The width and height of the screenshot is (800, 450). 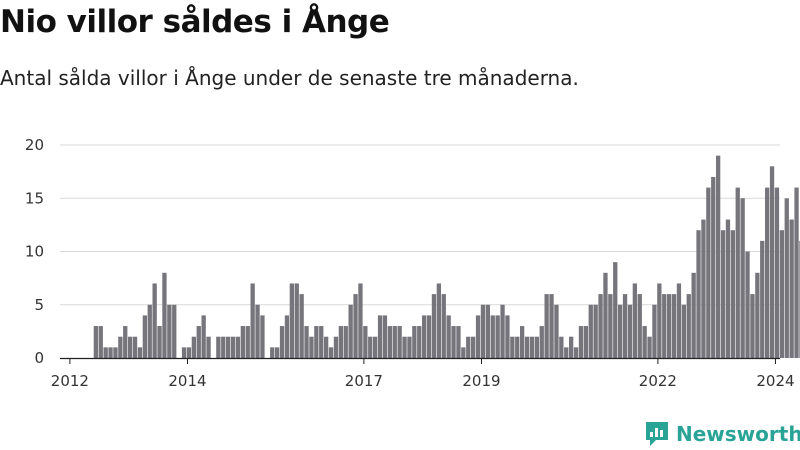 I want to click on x-tick-label: 2024, so click(x=775, y=381).